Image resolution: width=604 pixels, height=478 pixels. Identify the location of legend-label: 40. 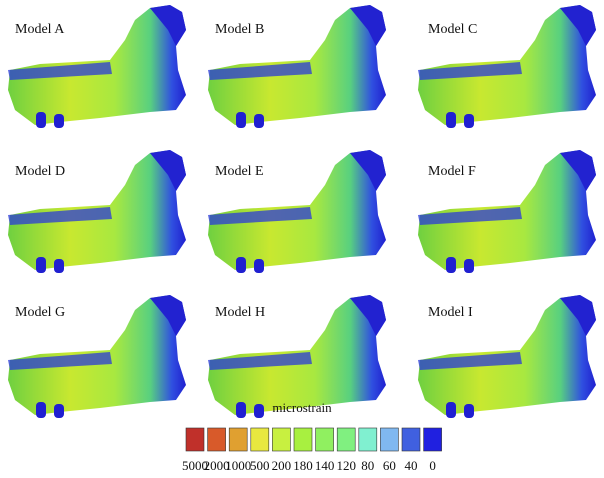
(411, 465).